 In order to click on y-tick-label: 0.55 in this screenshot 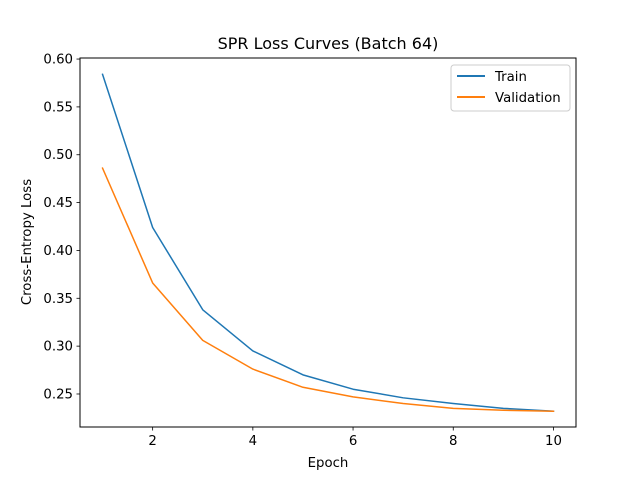, I will do `click(58, 107)`.